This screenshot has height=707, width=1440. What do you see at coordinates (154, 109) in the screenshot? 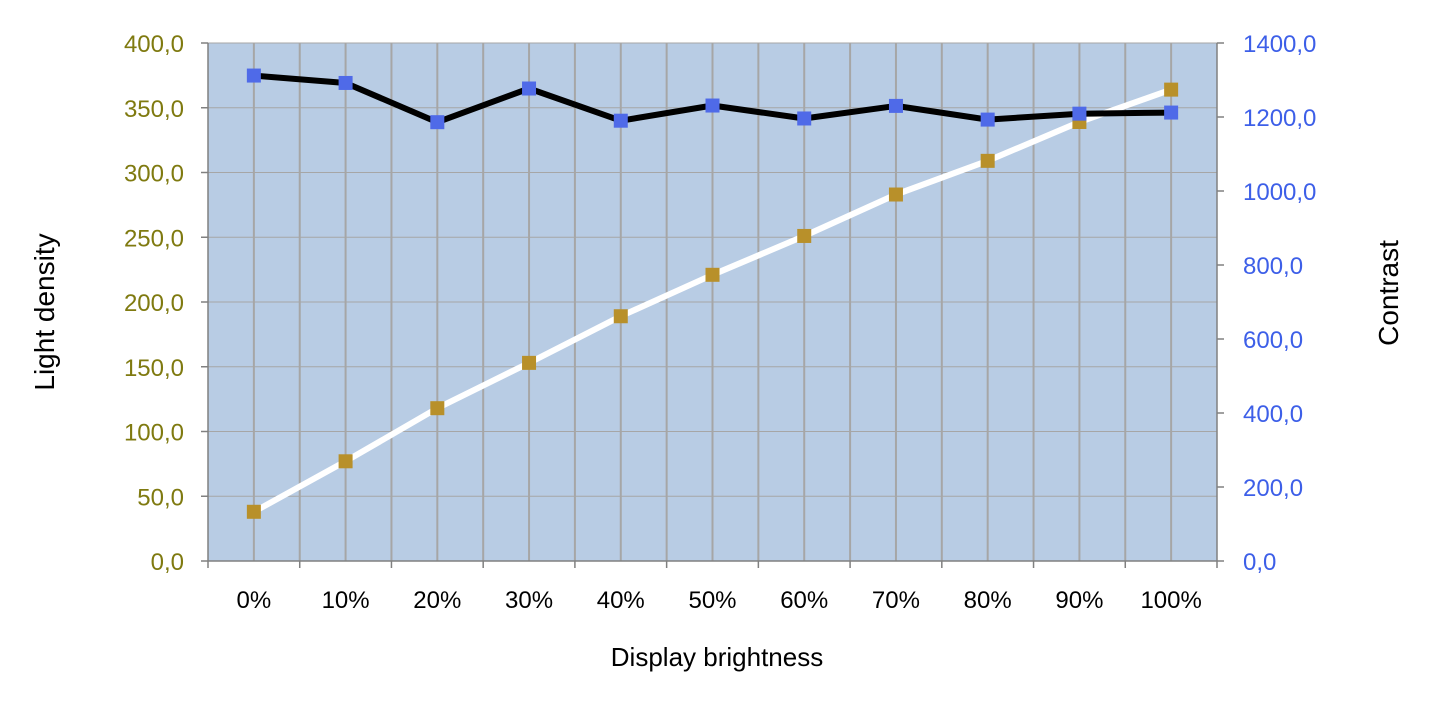
I see `left-tick-label: 350,0` at bounding box center [154, 109].